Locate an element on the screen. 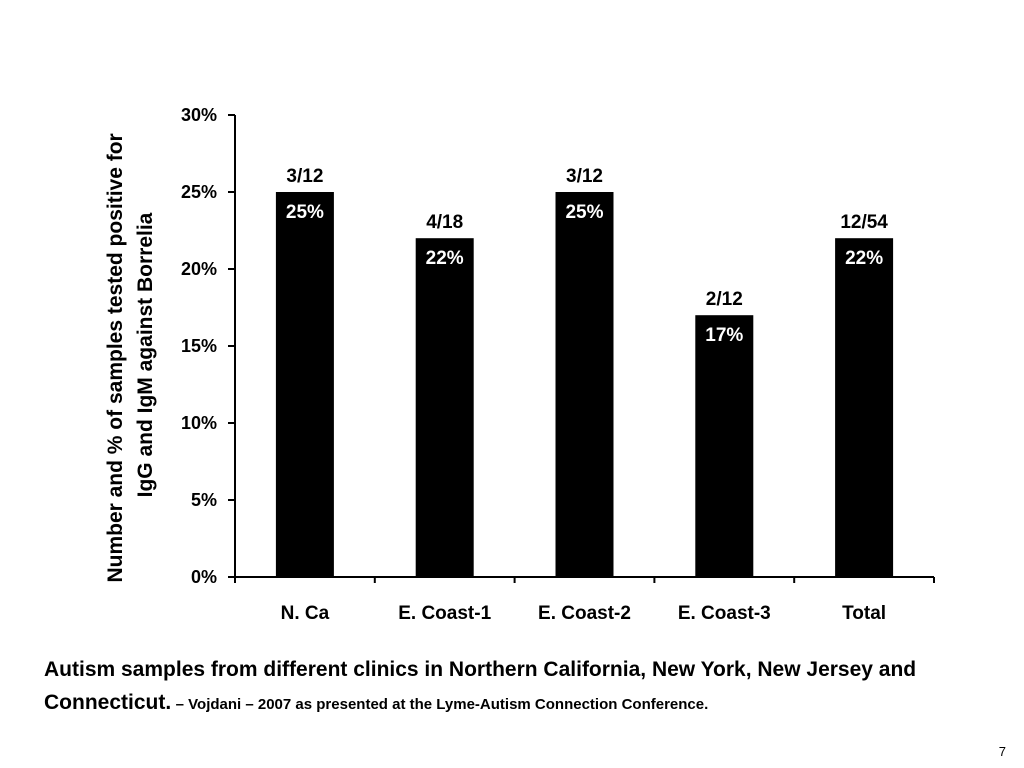 The image size is (1024, 768). y-tick-label: 5% is located at coordinates (204, 500).